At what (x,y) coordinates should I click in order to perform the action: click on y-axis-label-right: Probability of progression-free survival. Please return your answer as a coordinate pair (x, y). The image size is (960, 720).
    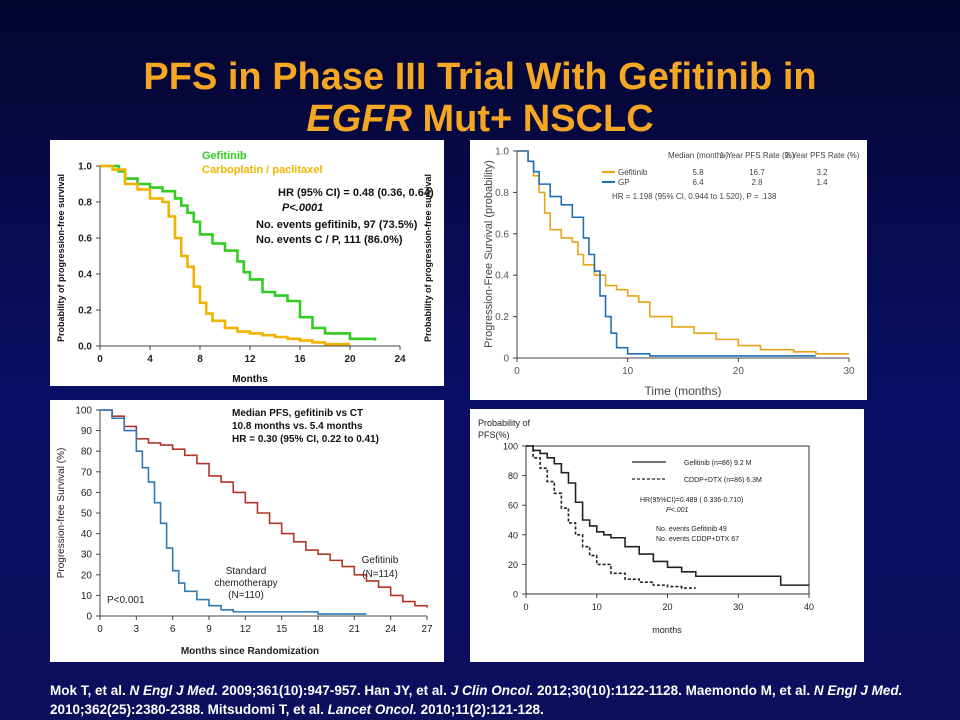
    Looking at the image, I should click on (428, 258).